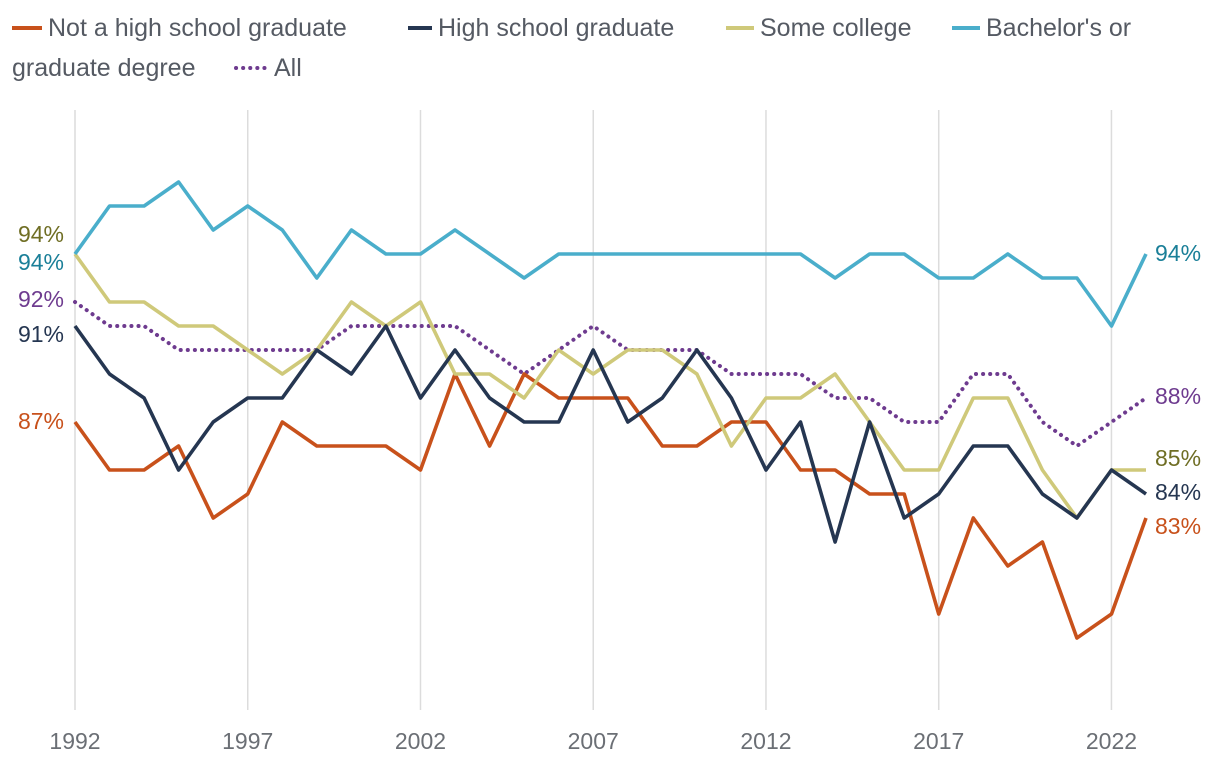 The image size is (1220, 764). Describe the element at coordinates (268, 68) in the screenshot. I see `legend-item-all: All` at that location.